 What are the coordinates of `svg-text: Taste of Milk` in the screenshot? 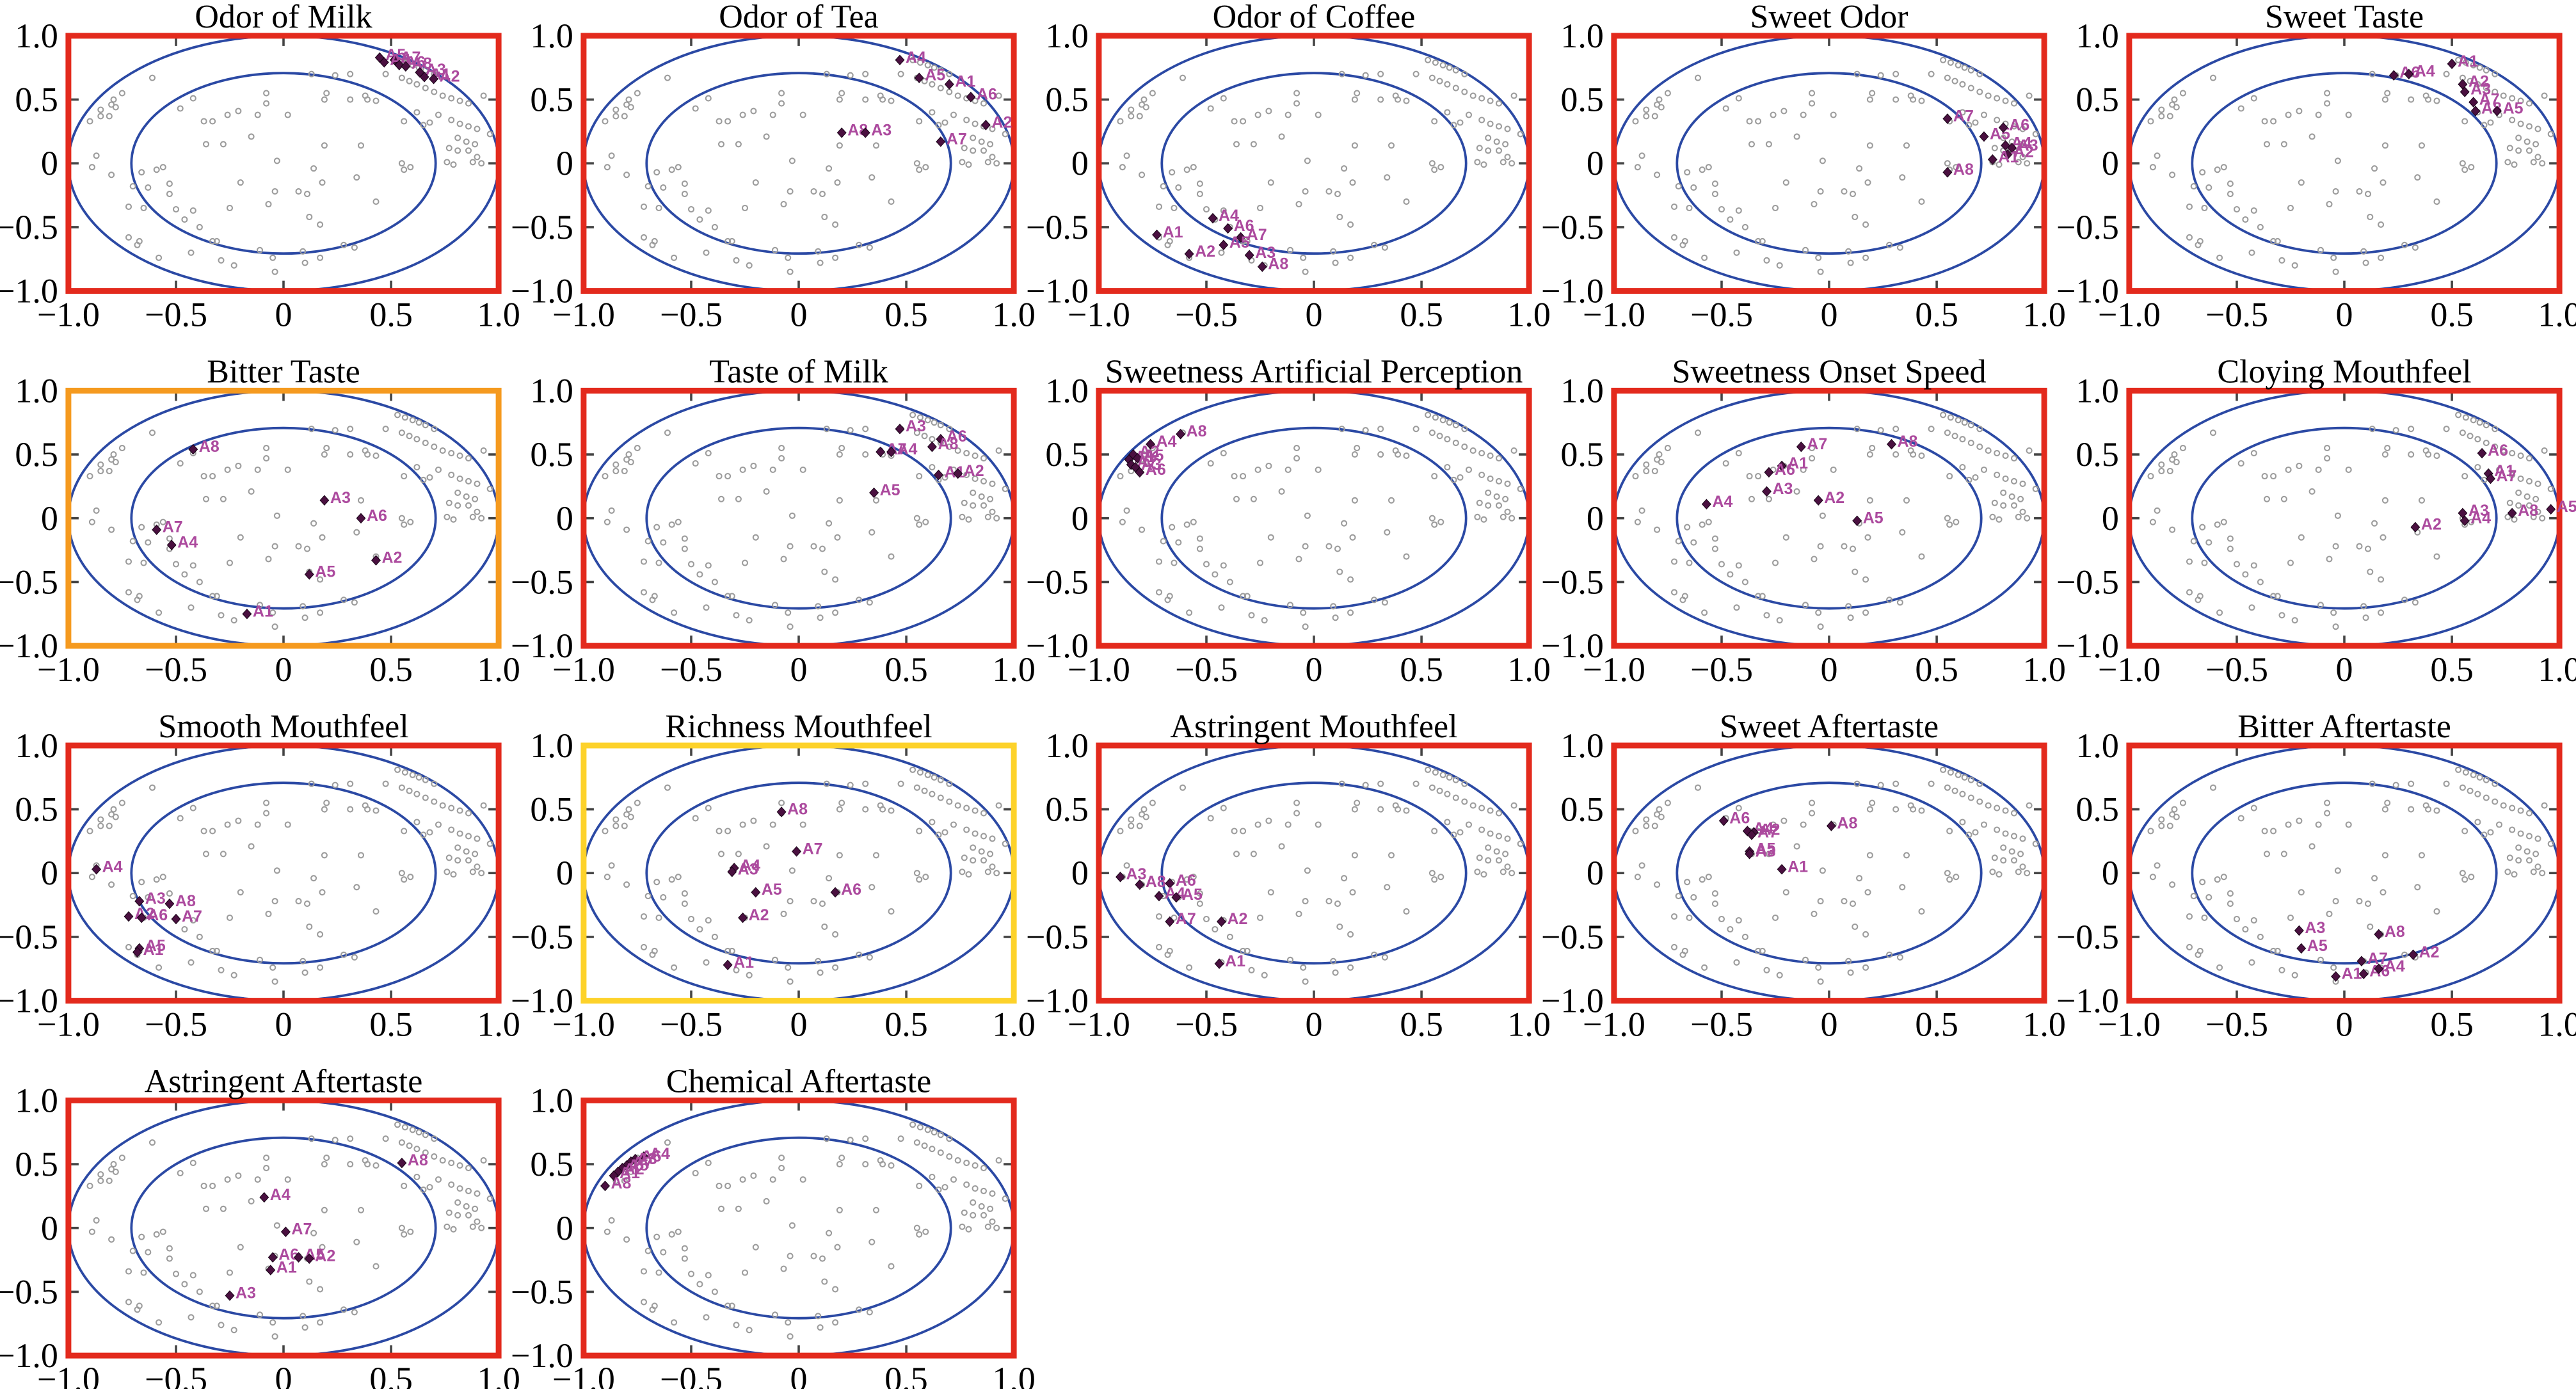 It's located at (798, 371).